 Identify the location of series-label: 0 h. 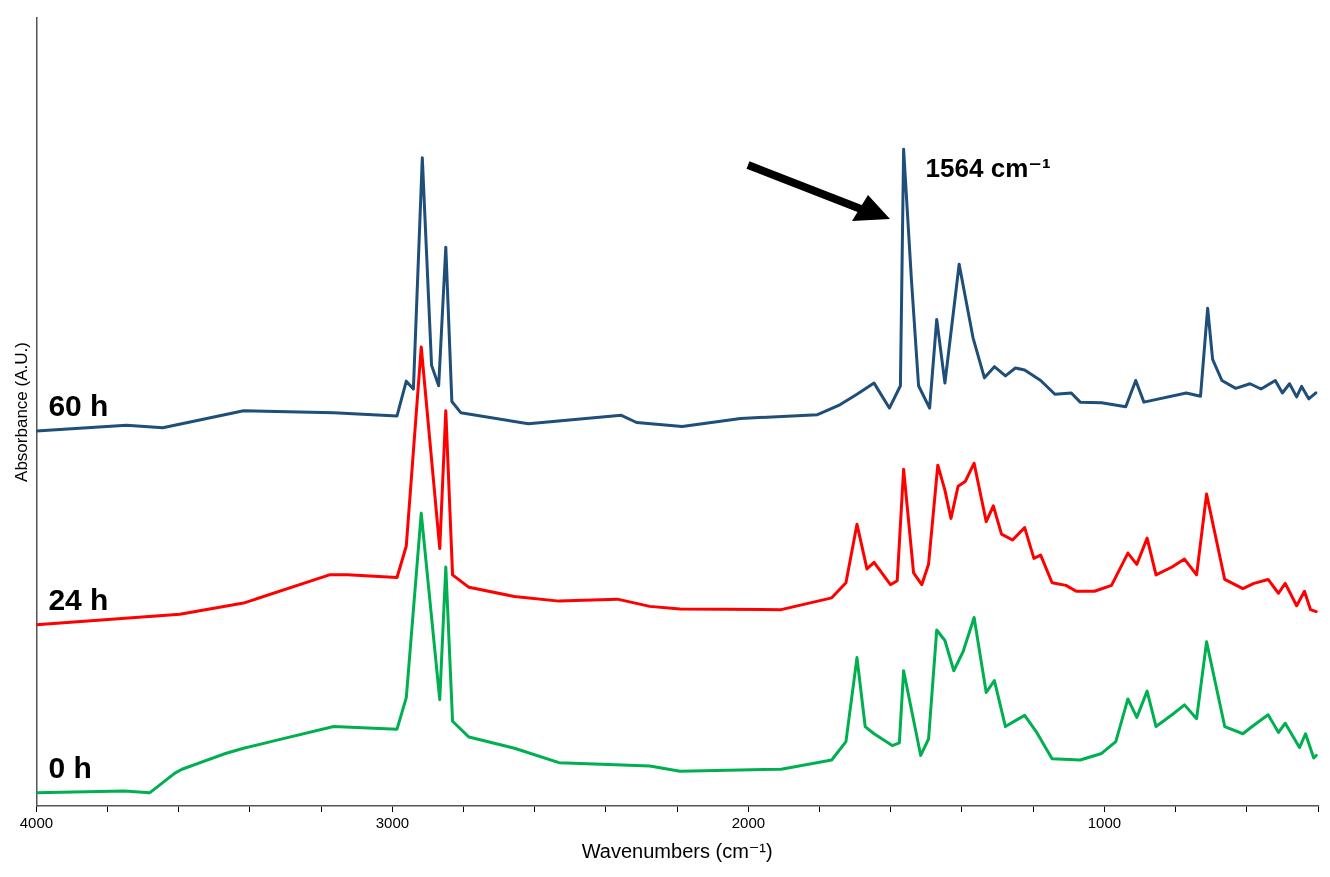
(70, 768).